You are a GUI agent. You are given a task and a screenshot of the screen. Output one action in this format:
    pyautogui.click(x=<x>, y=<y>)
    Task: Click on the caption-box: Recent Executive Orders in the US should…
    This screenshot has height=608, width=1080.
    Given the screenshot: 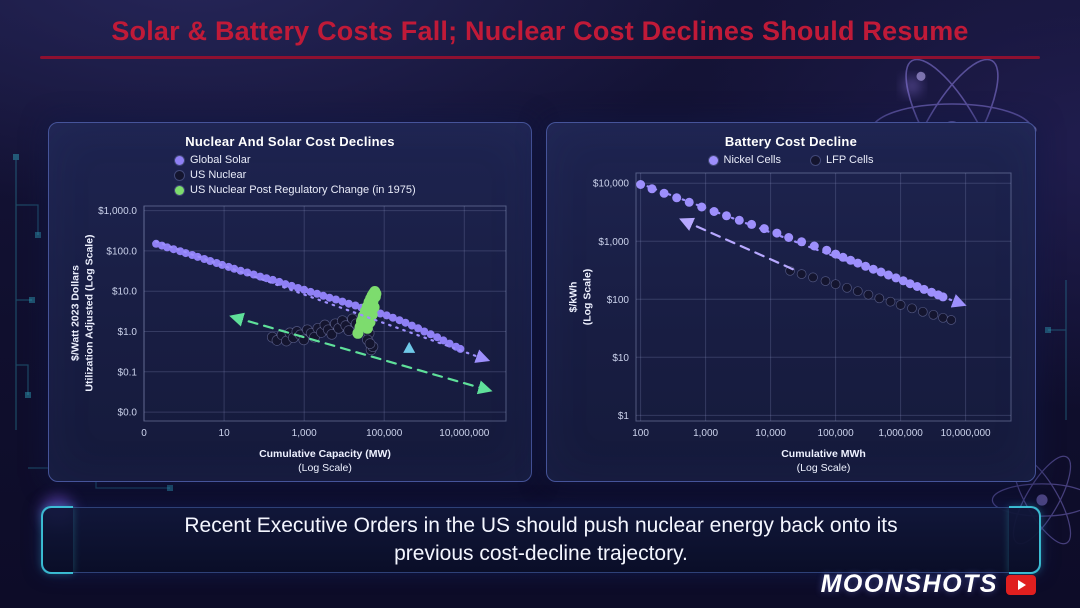 What is the action you would take?
    pyautogui.click(x=541, y=540)
    